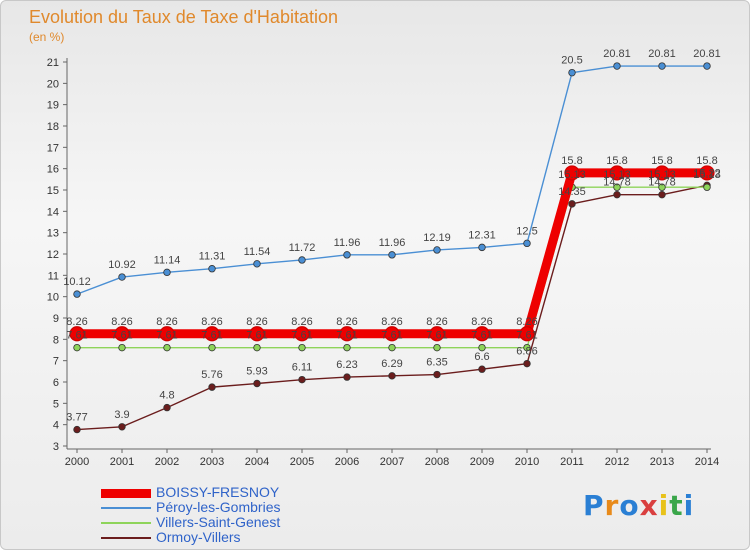  I want to click on data-label: 11.14, so click(167, 260).